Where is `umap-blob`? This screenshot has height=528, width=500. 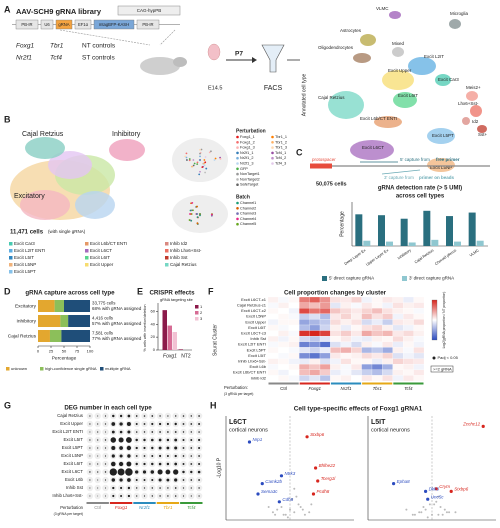
umap-blob is located at coordinates (45, 148).